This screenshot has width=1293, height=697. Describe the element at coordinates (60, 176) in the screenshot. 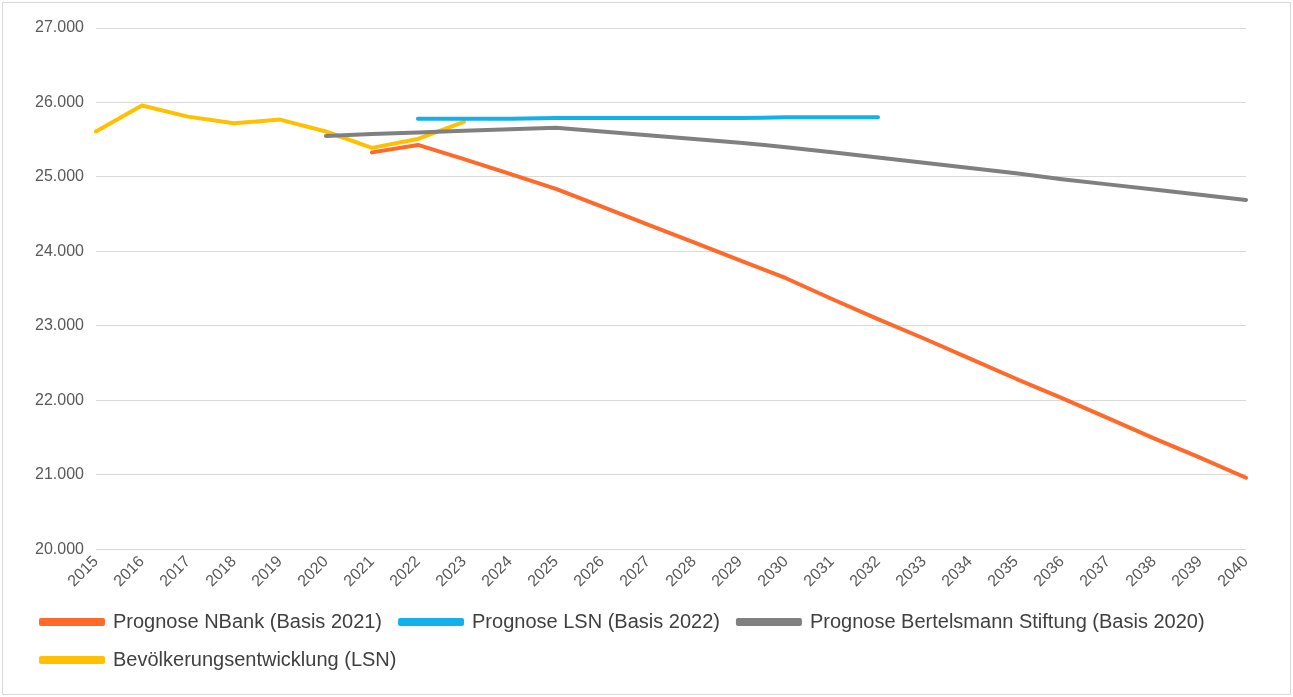

I see `y-tick-label: 25.000` at that location.